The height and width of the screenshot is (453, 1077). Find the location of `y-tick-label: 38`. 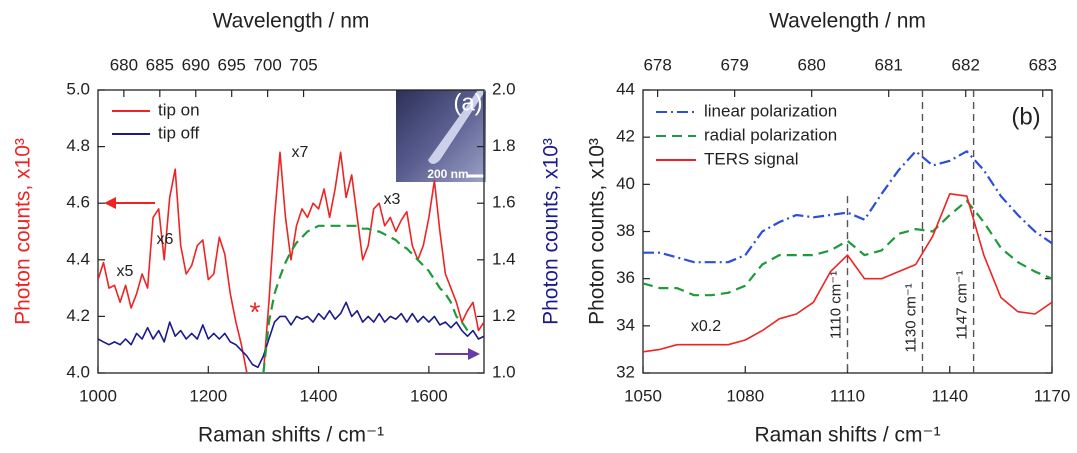

y-tick-label: 38 is located at coordinates (625, 230).